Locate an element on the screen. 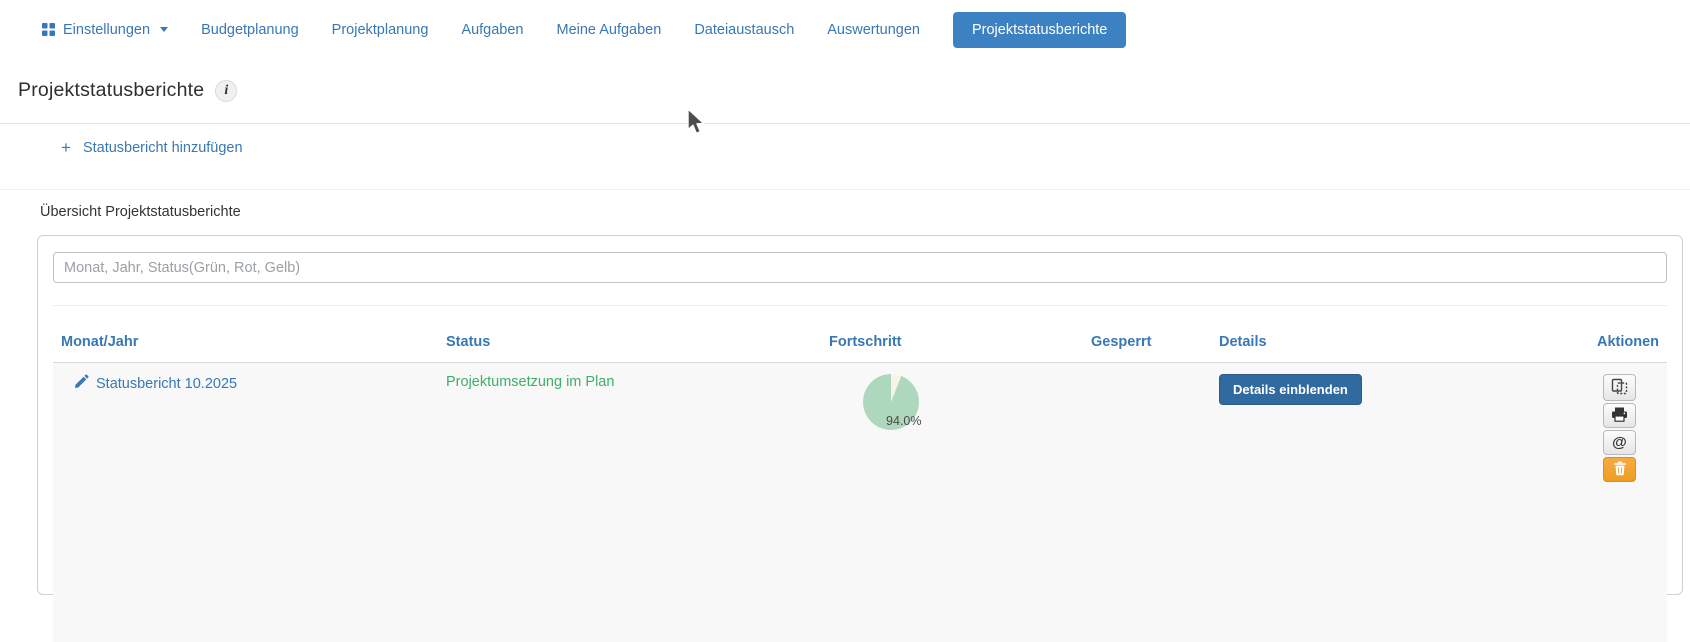  progress-percent-label: 94.0% is located at coordinates (903, 421).